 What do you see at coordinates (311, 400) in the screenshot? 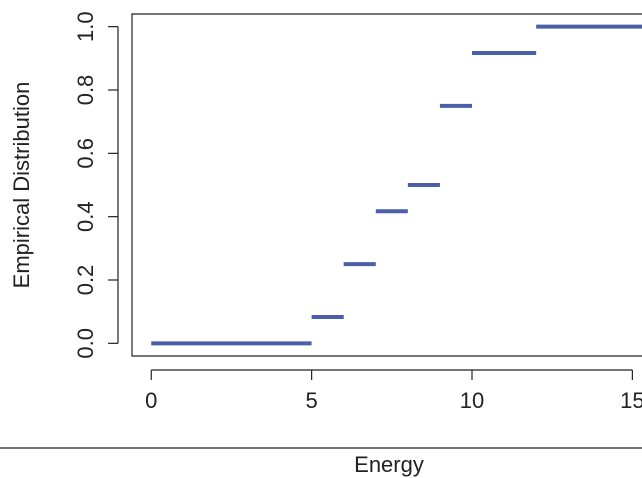
I see `x-tick-label-1: 5` at bounding box center [311, 400].